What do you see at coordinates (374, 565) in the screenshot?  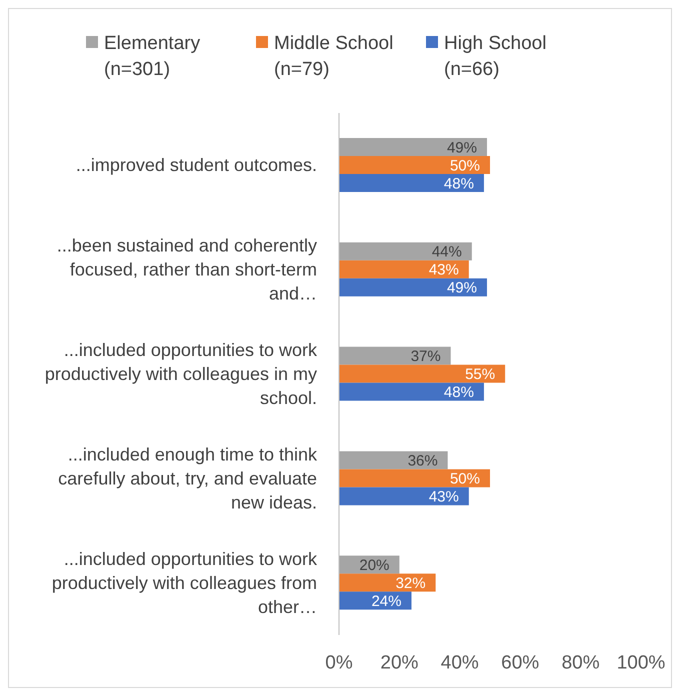 I see `data-label: 20%` at bounding box center [374, 565].